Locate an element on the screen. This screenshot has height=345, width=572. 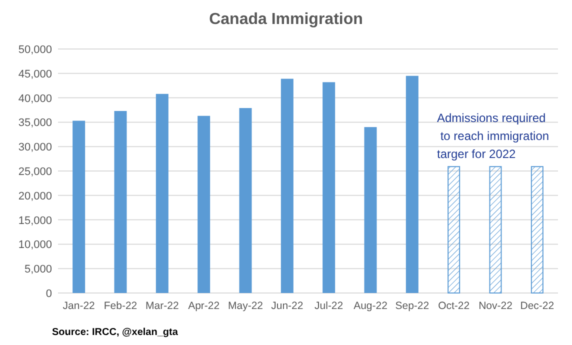
x-tick-label: Feb-22 is located at coordinates (121, 306).